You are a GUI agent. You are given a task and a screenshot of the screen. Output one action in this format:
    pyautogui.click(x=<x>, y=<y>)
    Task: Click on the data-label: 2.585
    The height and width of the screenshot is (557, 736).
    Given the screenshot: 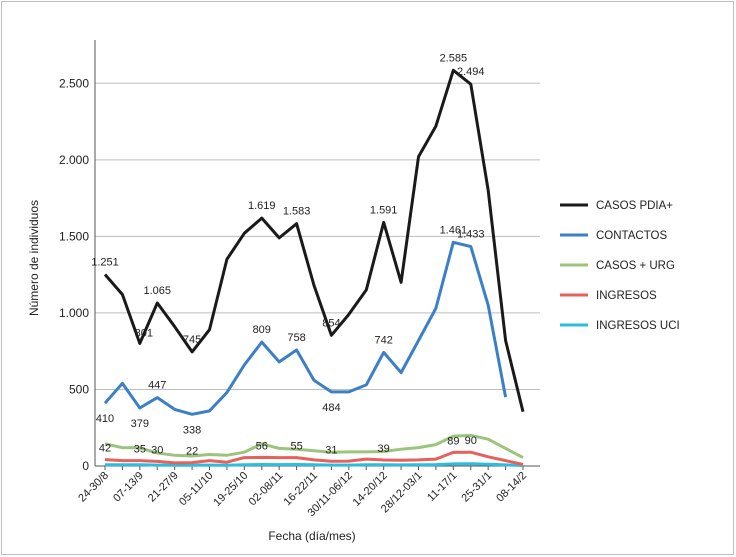 What is the action you would take?
    pyautogui.click(x=454, y=58)
    